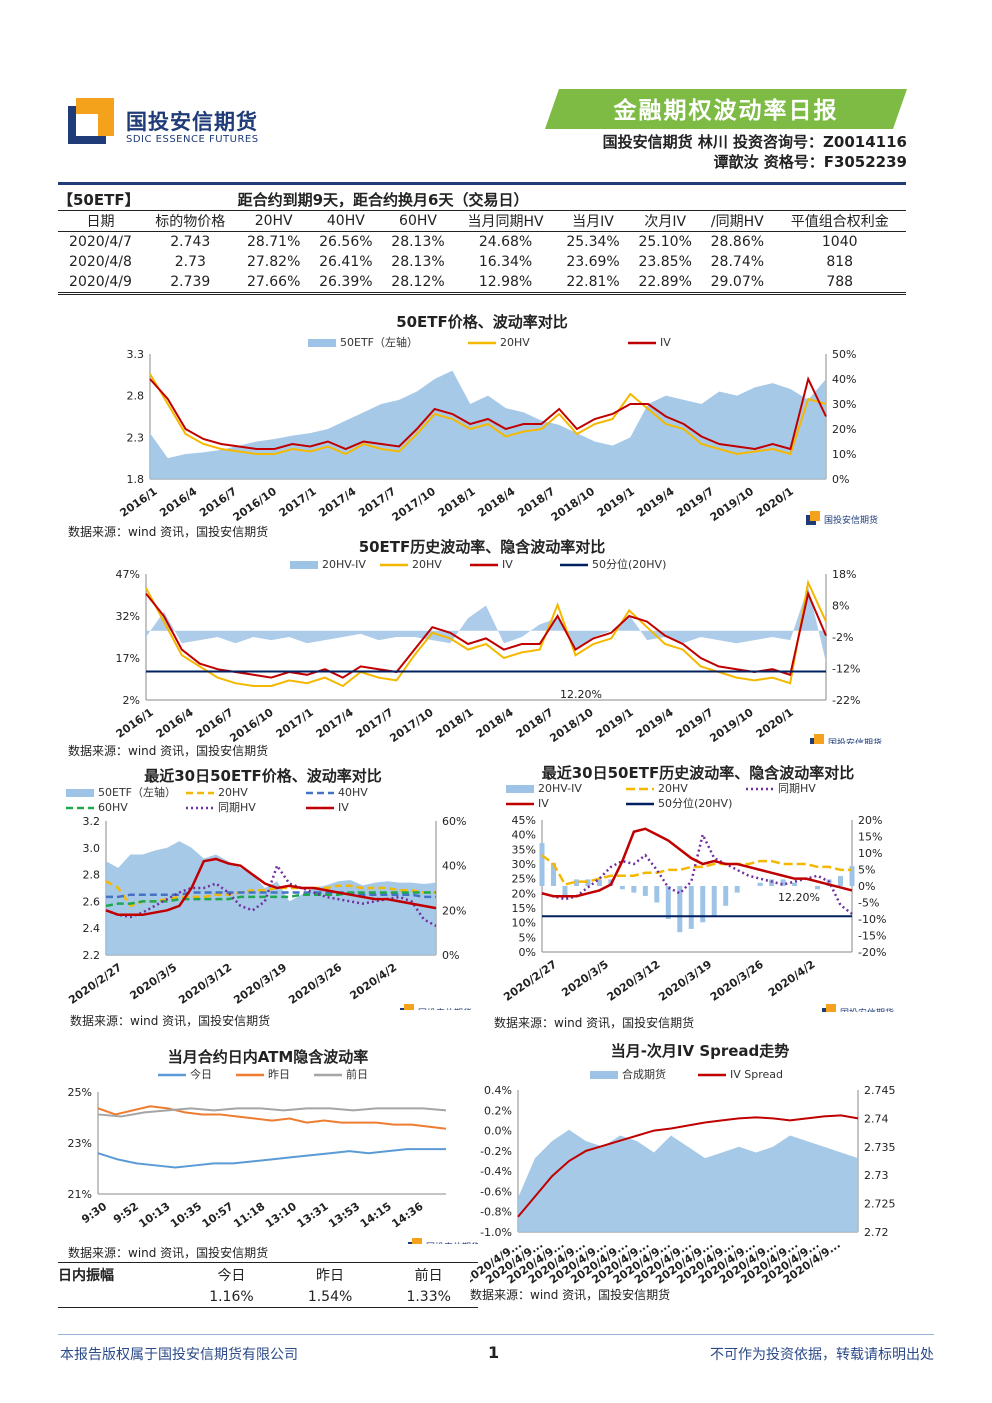  What do you see at coordinates (688, 1180) in the screenshot?
I see `series-area` at bounding box center [688, 1180].